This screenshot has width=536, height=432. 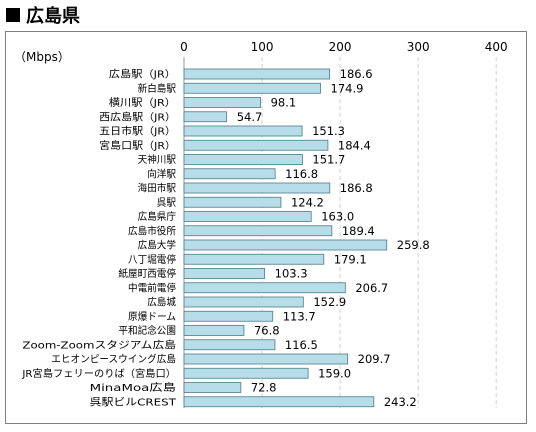 I want to click on data-label: 72.8, so click(x=264, y=388).